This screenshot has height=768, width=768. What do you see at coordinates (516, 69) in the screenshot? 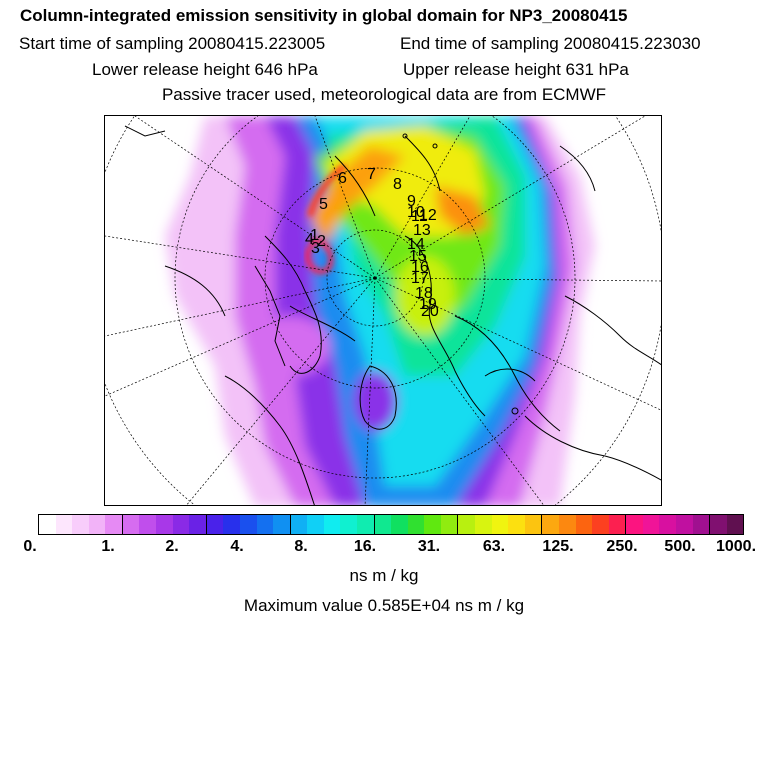
I see `upper-release-height: Upper release height 631 hPa` at bounding box center [516, 69].